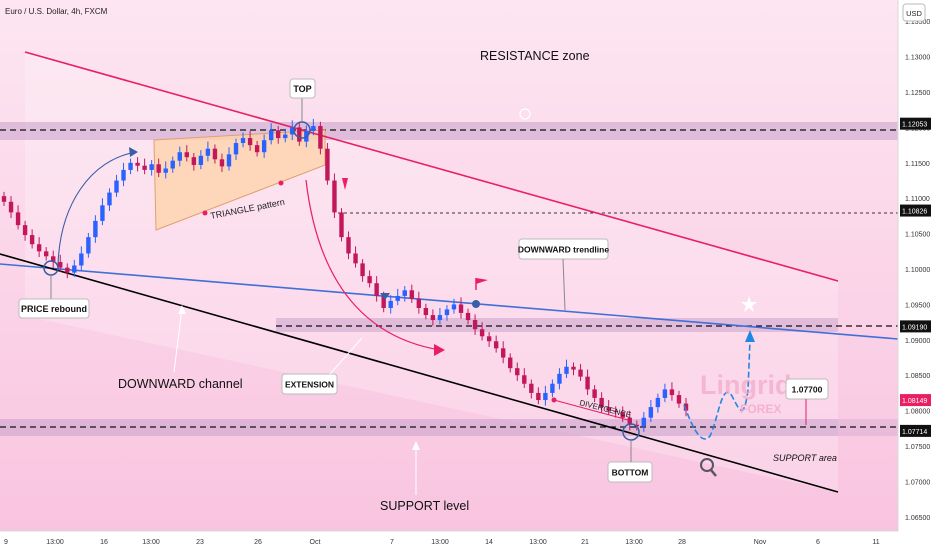  What do you see at coordinates (296, 400) in the screenshot?
I see `white-arrows` at bounding box center [296, 400].